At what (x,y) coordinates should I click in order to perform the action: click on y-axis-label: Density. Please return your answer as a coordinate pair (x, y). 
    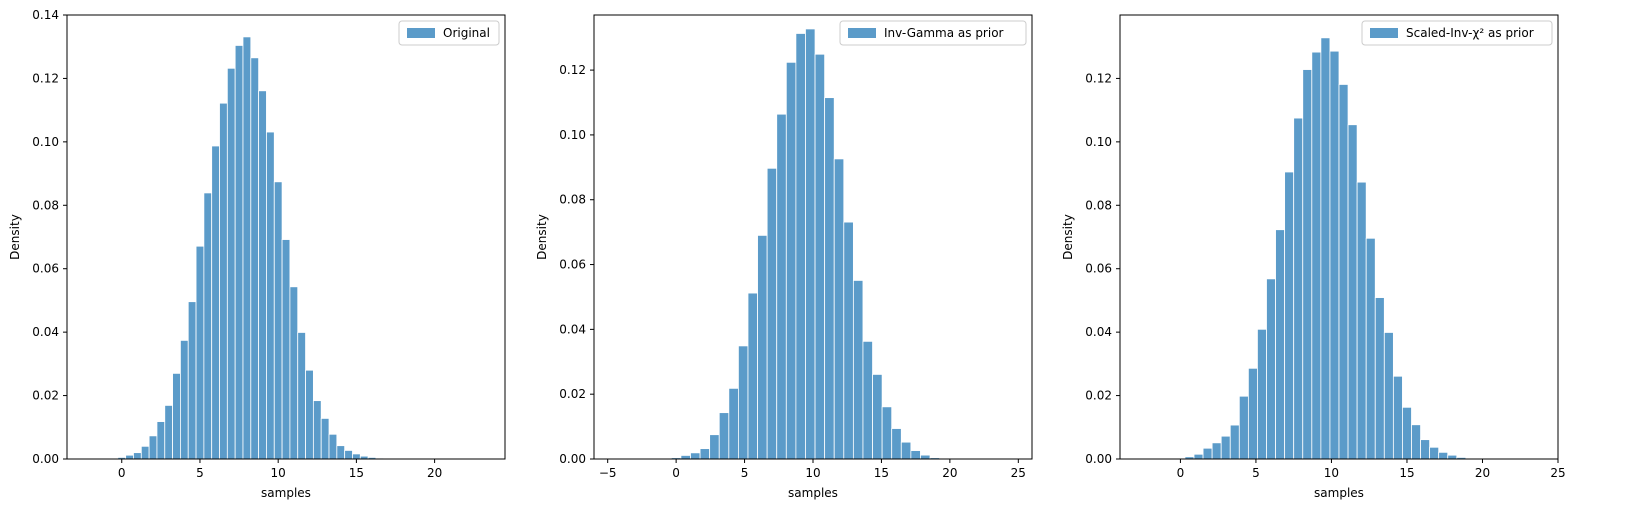
    Looking at the image, I should click on (15, 237).